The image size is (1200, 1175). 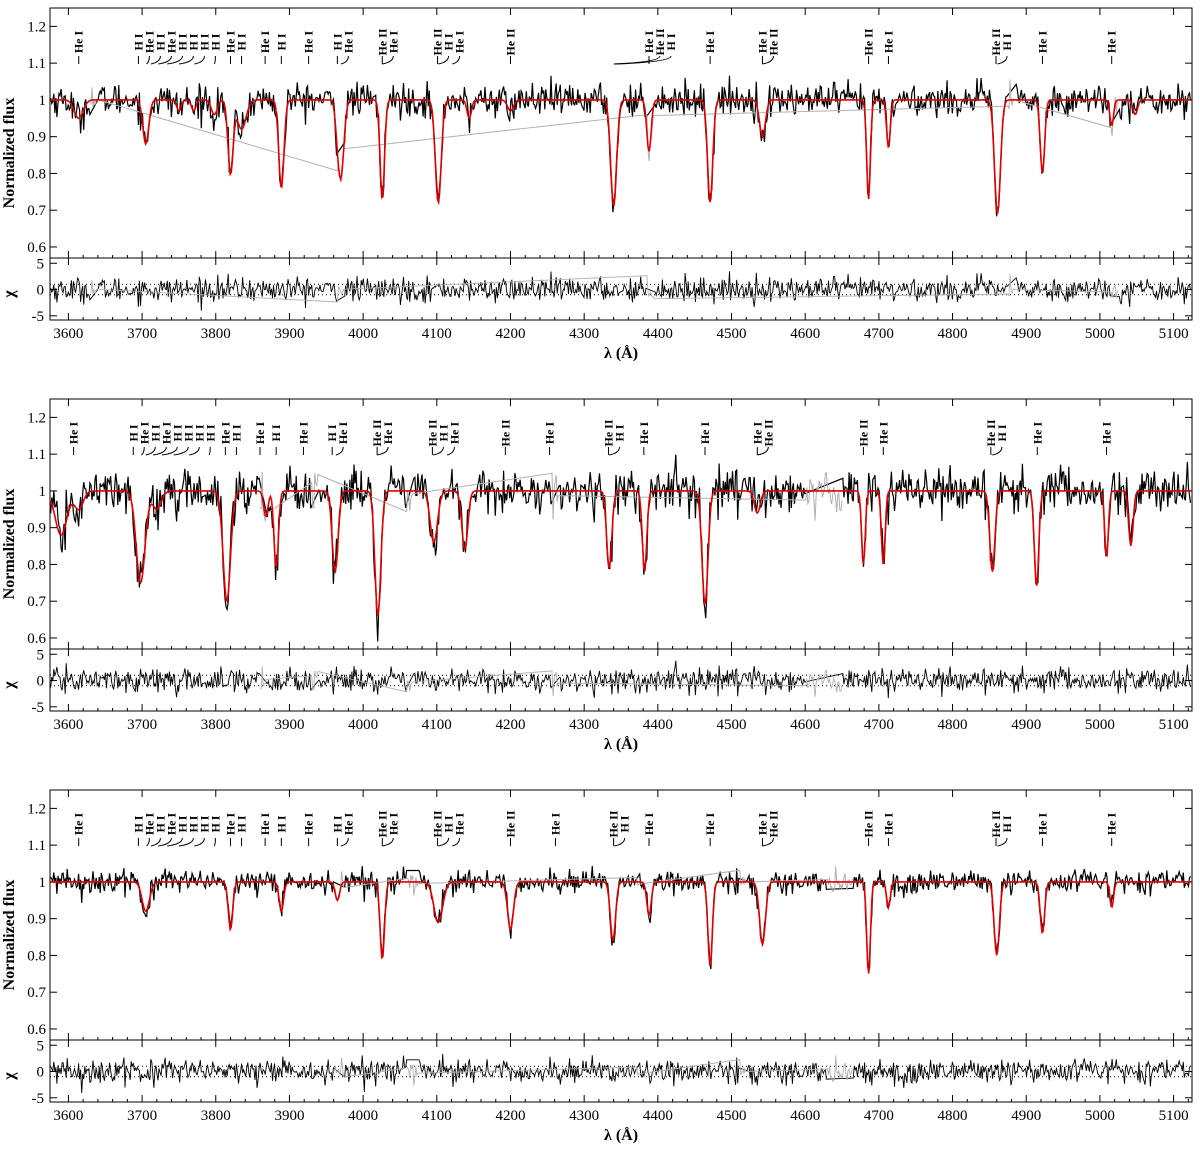 I want to click on residual-panel-frame, so click(x=621, y=289).